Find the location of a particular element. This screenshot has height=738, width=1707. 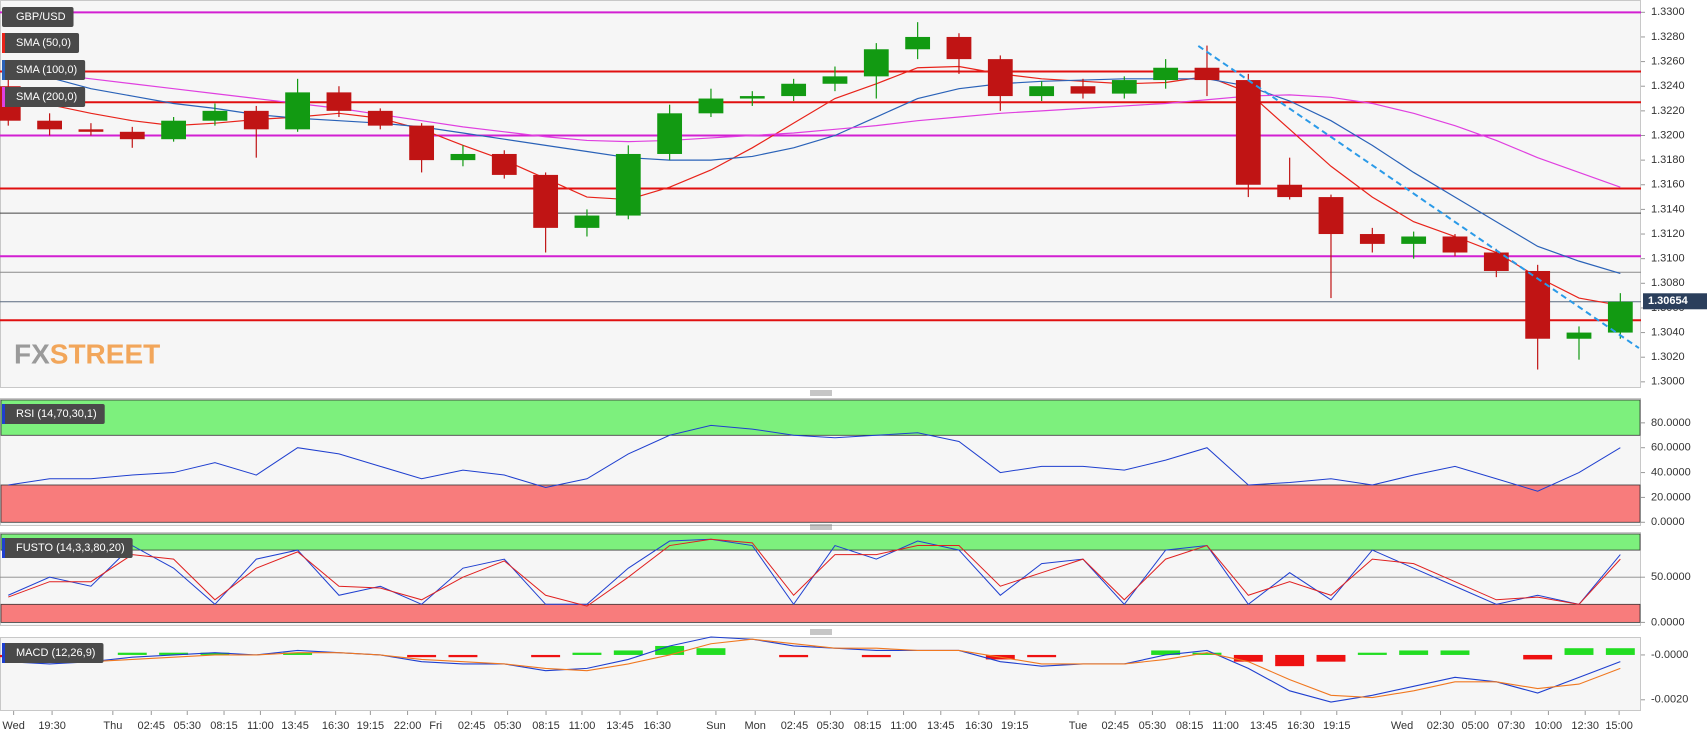

legend-label: GBP/USD is located at coordinates (41, 17).